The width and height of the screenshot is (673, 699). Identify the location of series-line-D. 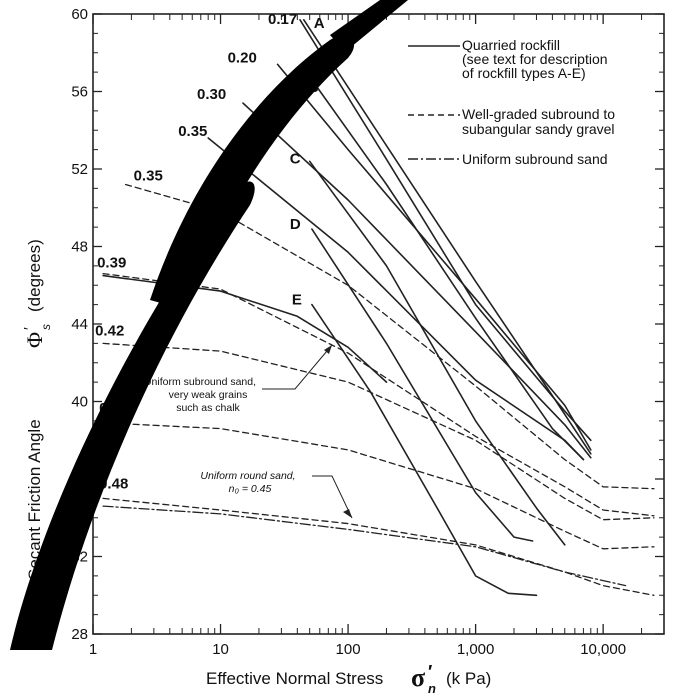
(422, 385).